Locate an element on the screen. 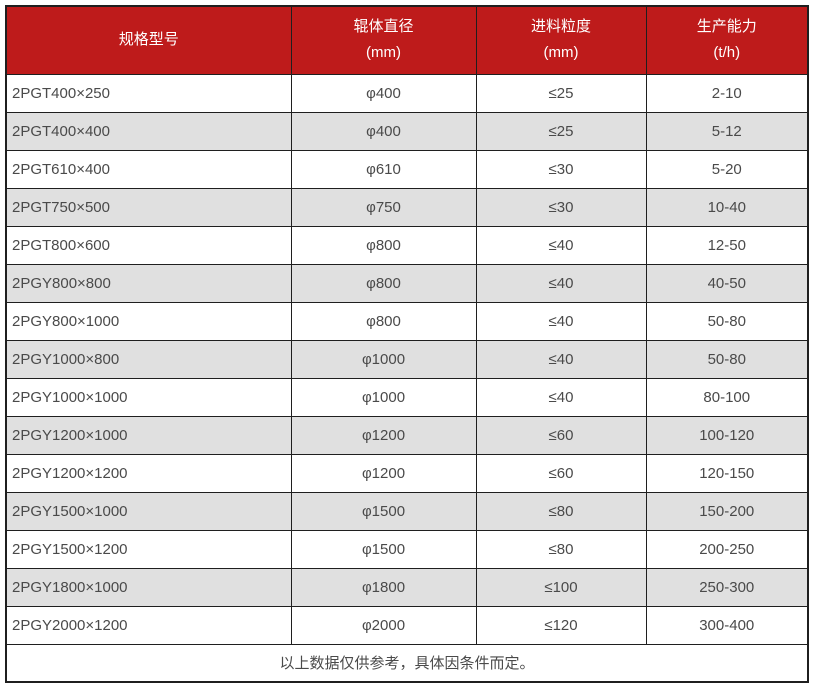  table-row: 2PGY1500×1000 φ1500 ≤80 150-200 is located at coordinates (407, 511).